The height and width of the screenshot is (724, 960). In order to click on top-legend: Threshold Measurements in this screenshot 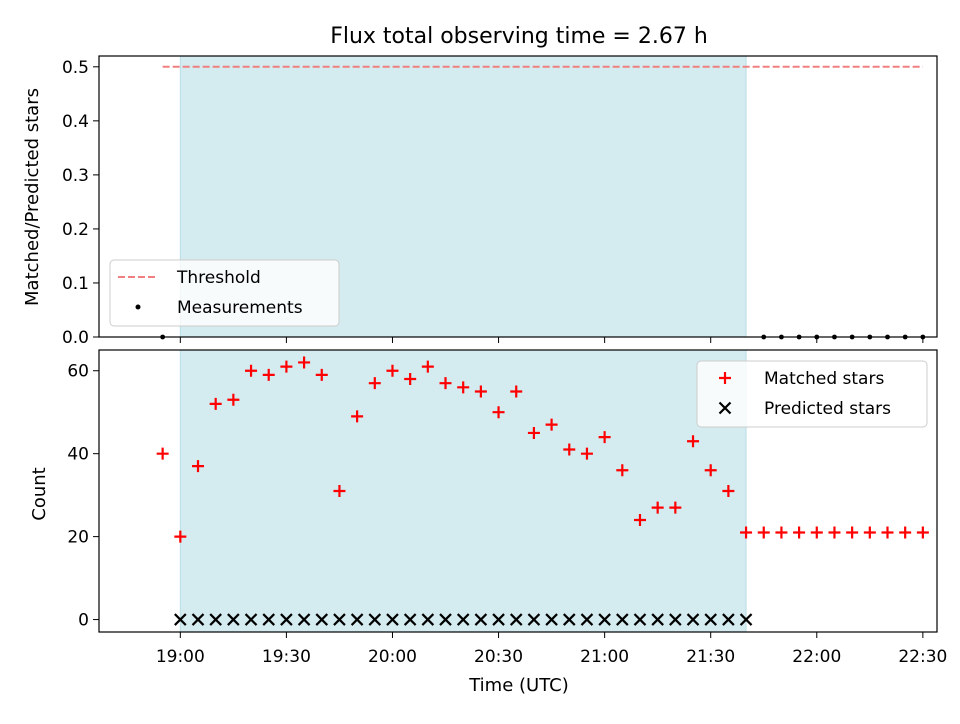, I will do `click(224, 293)`.